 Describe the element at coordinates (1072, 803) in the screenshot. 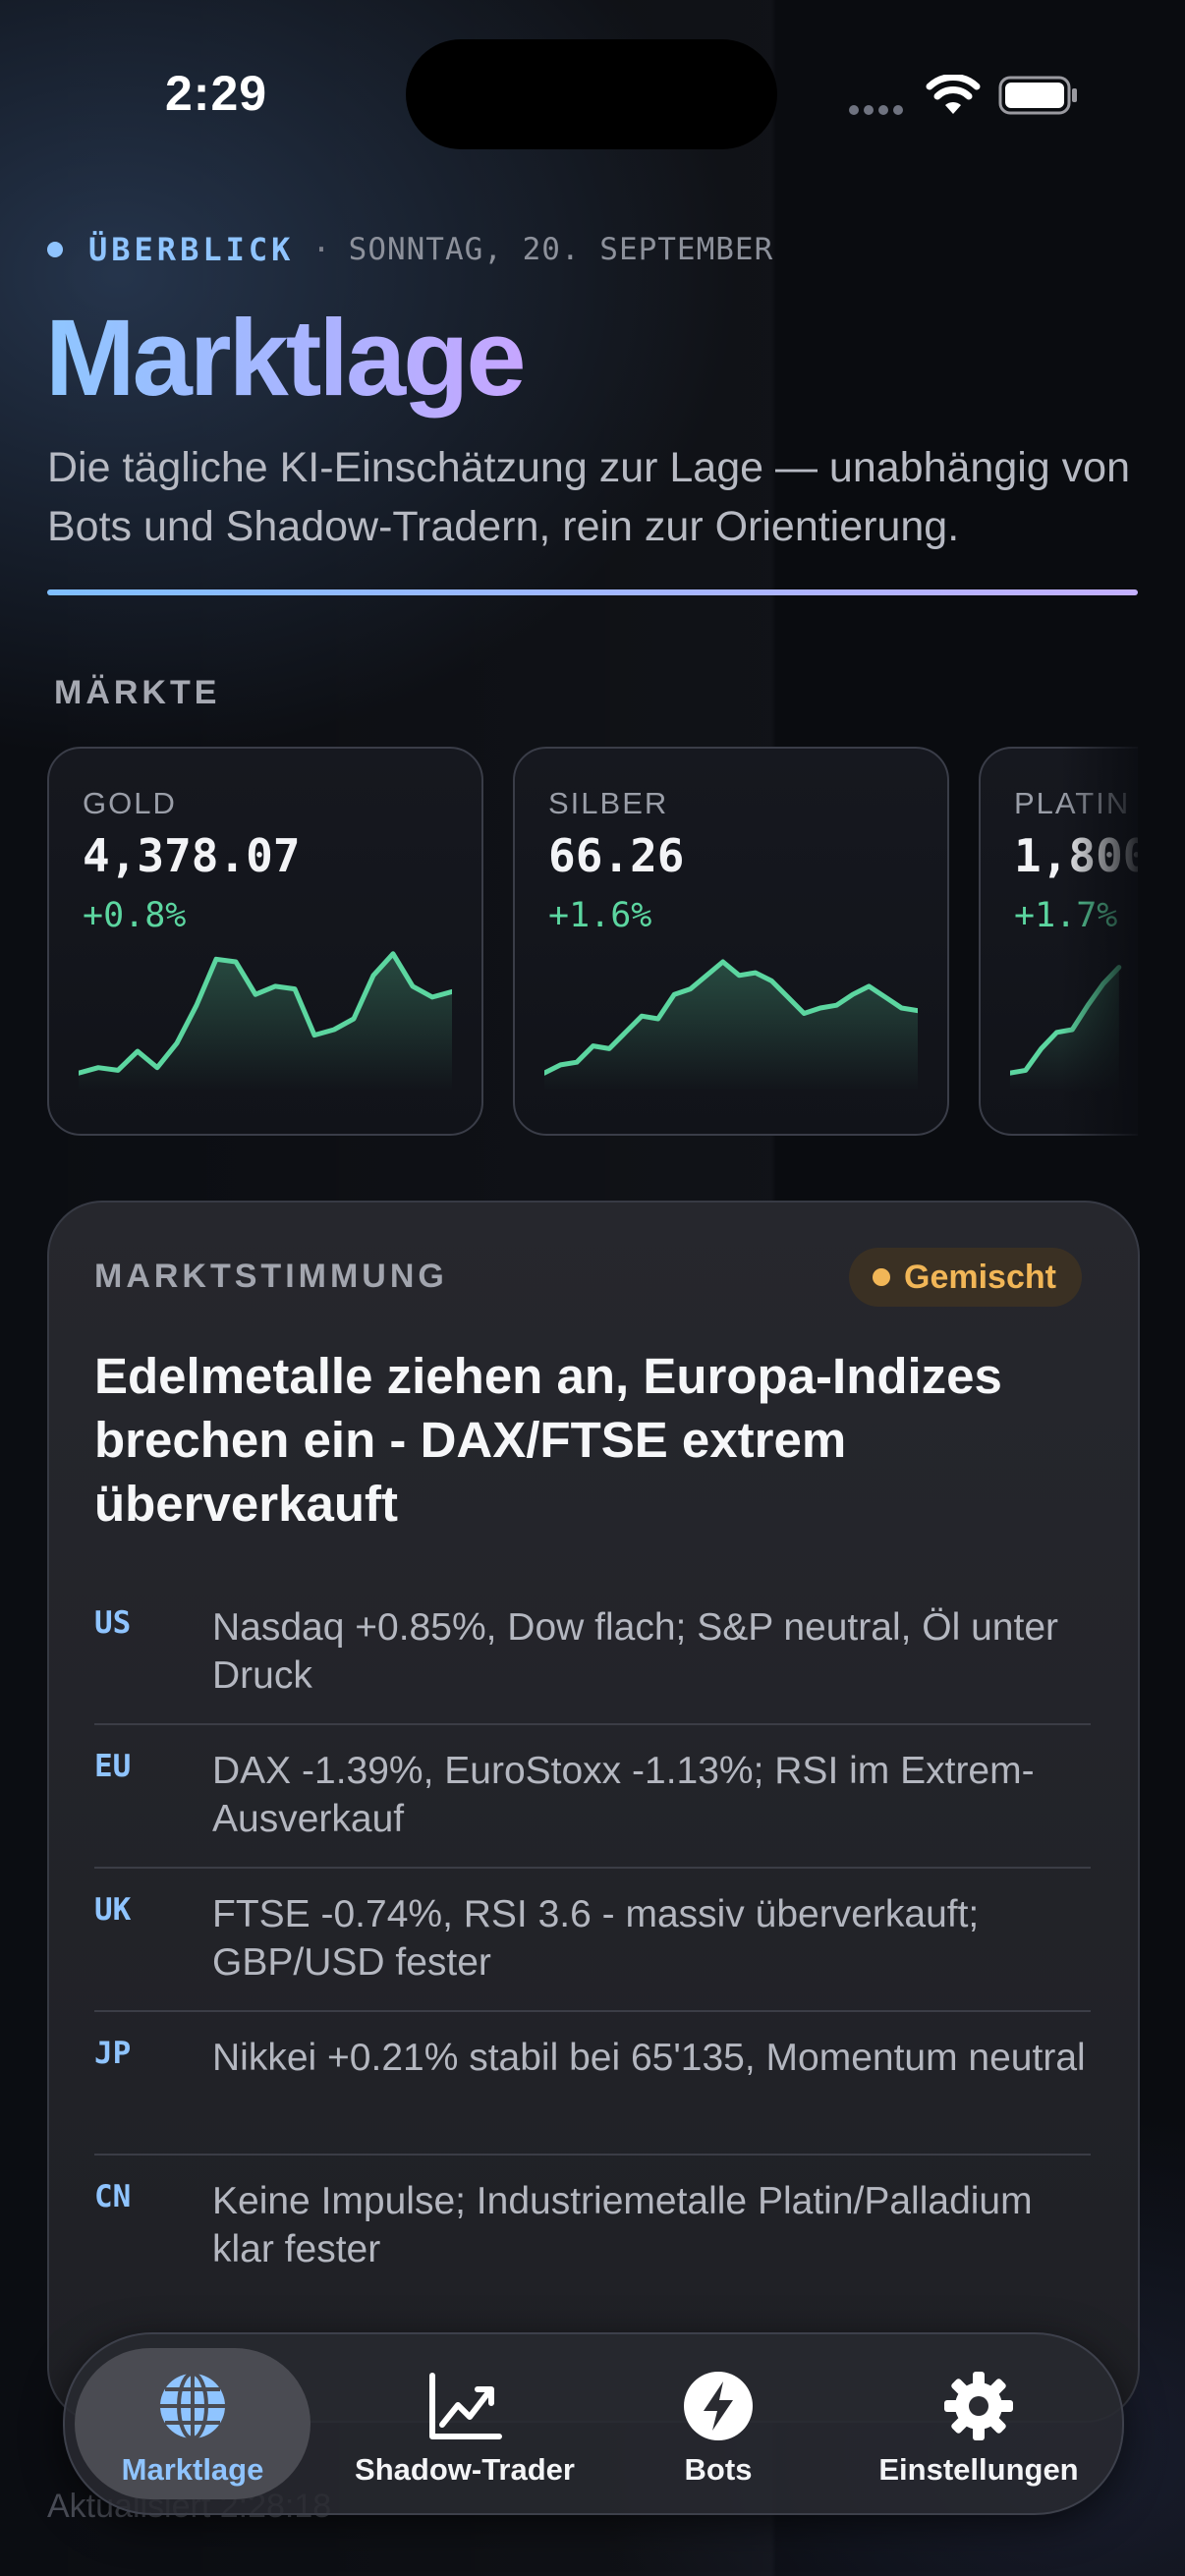

I see `market-name: PLATIN` at that location.